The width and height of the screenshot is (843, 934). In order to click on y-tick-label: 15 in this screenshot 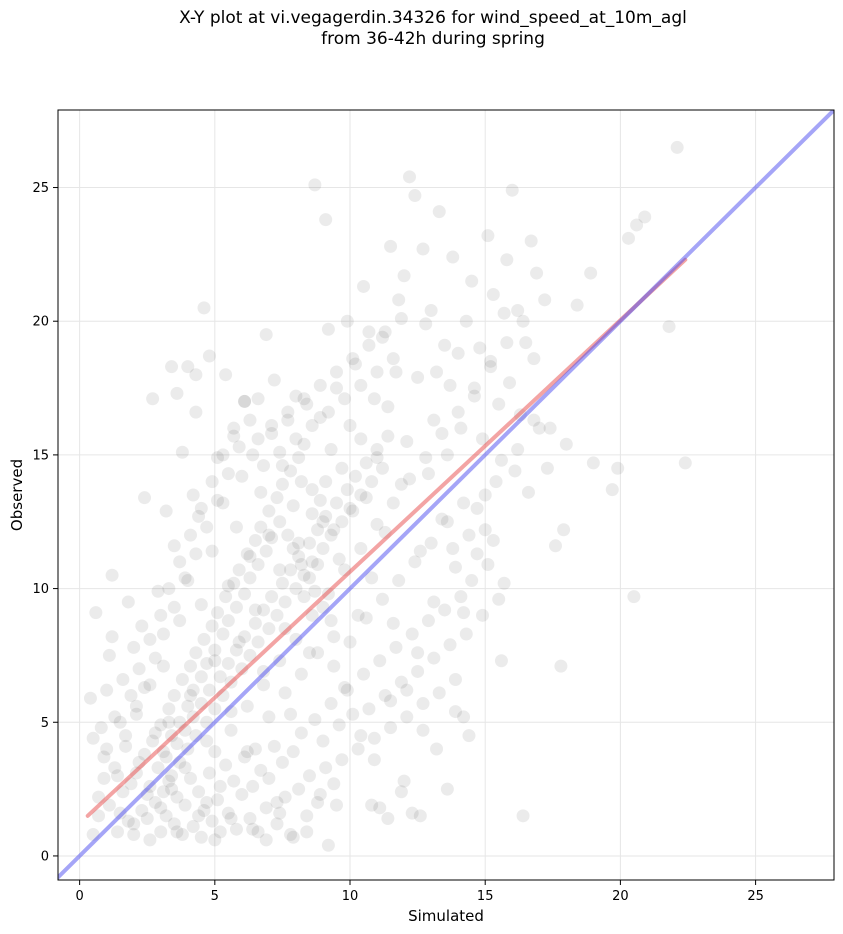, I will do `click(40, 455)`.